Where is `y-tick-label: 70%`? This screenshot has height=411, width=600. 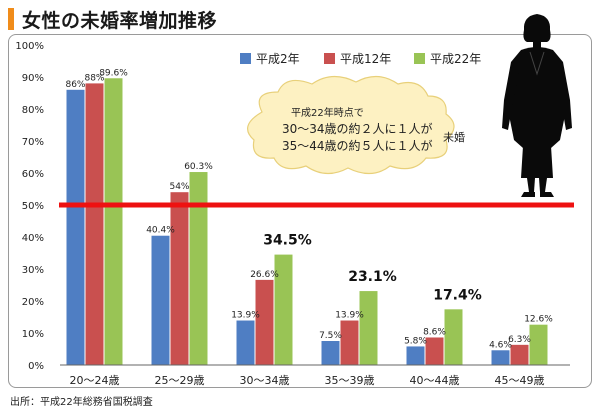
y-tick-label: 70% is located at coordinates (33, 142).